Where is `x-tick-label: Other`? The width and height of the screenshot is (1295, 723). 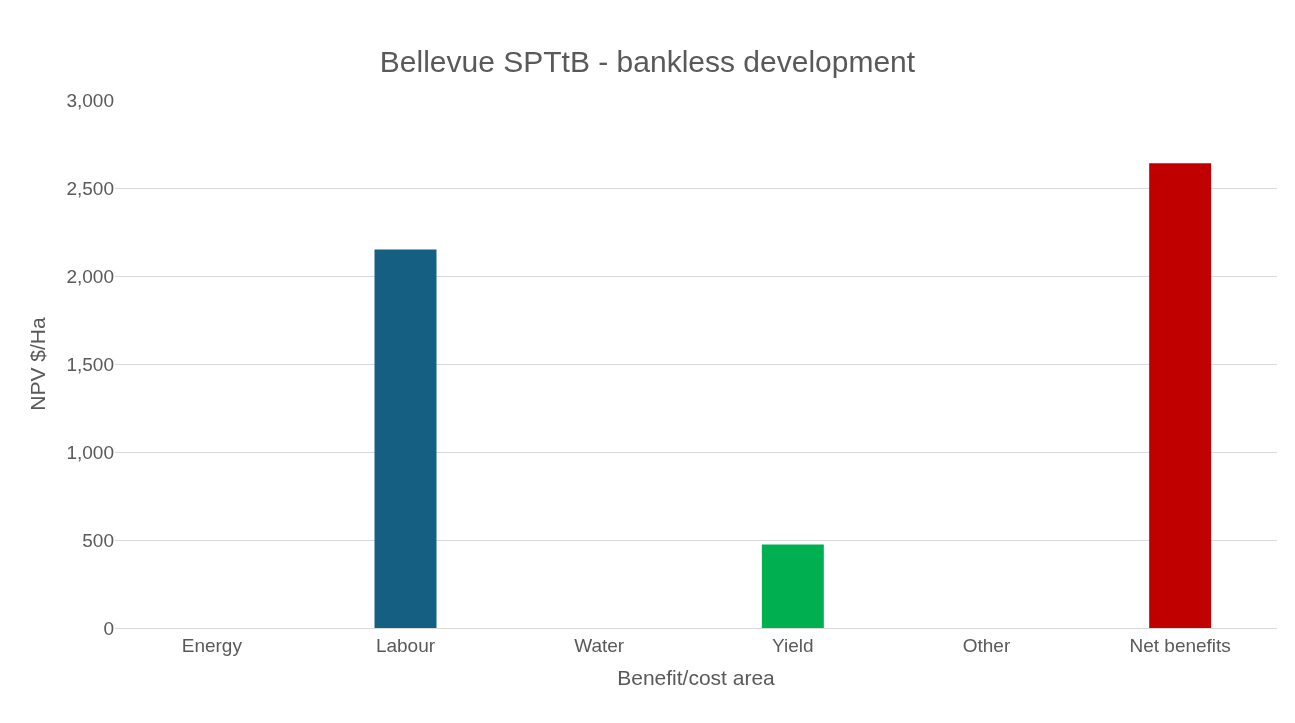 x-tick-label: Other is located at coordinates (986, 645).